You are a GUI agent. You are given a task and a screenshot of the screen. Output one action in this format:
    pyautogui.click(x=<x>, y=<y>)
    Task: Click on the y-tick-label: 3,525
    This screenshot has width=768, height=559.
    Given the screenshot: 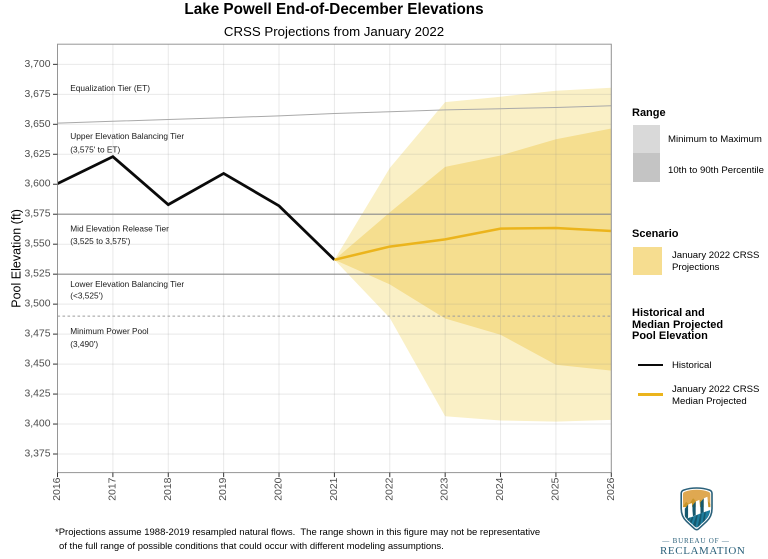 What is the action you would take?
    pyautogui.click(x=37, y=274)
    